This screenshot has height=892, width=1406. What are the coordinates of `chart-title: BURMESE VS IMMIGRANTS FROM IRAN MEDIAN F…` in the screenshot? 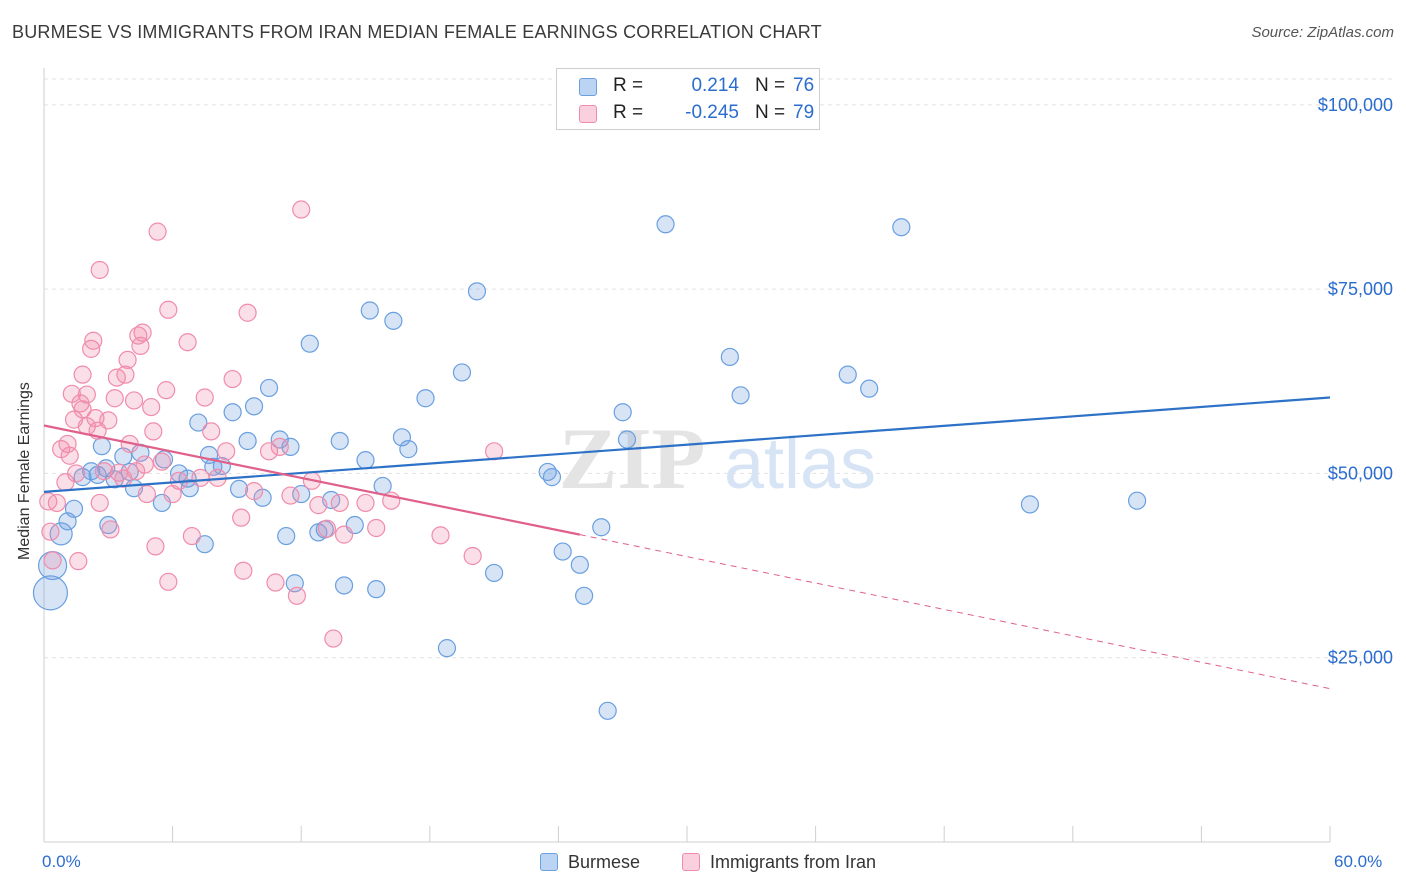 It's located at (417, 32).